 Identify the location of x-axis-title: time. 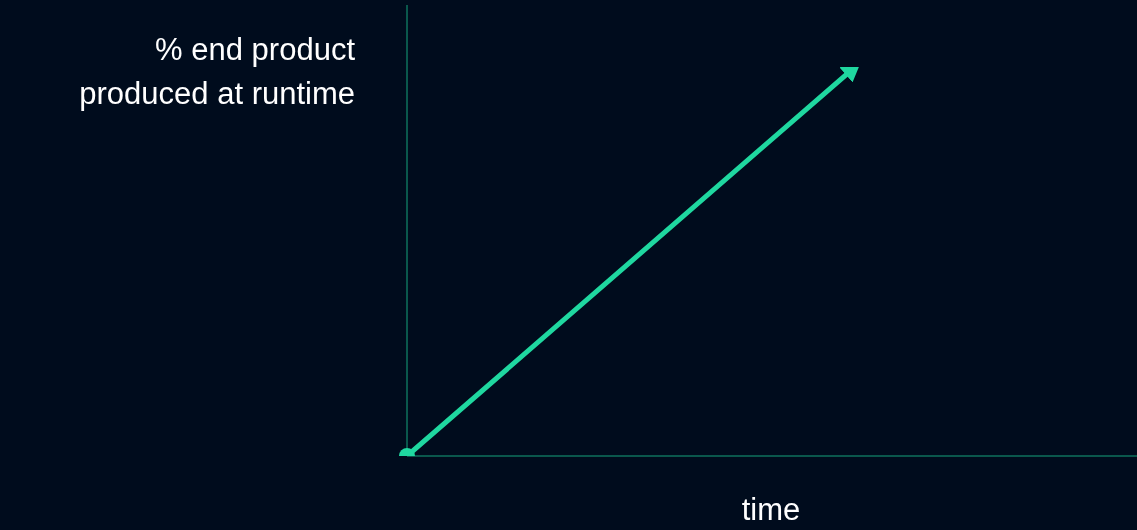
(771, 510).